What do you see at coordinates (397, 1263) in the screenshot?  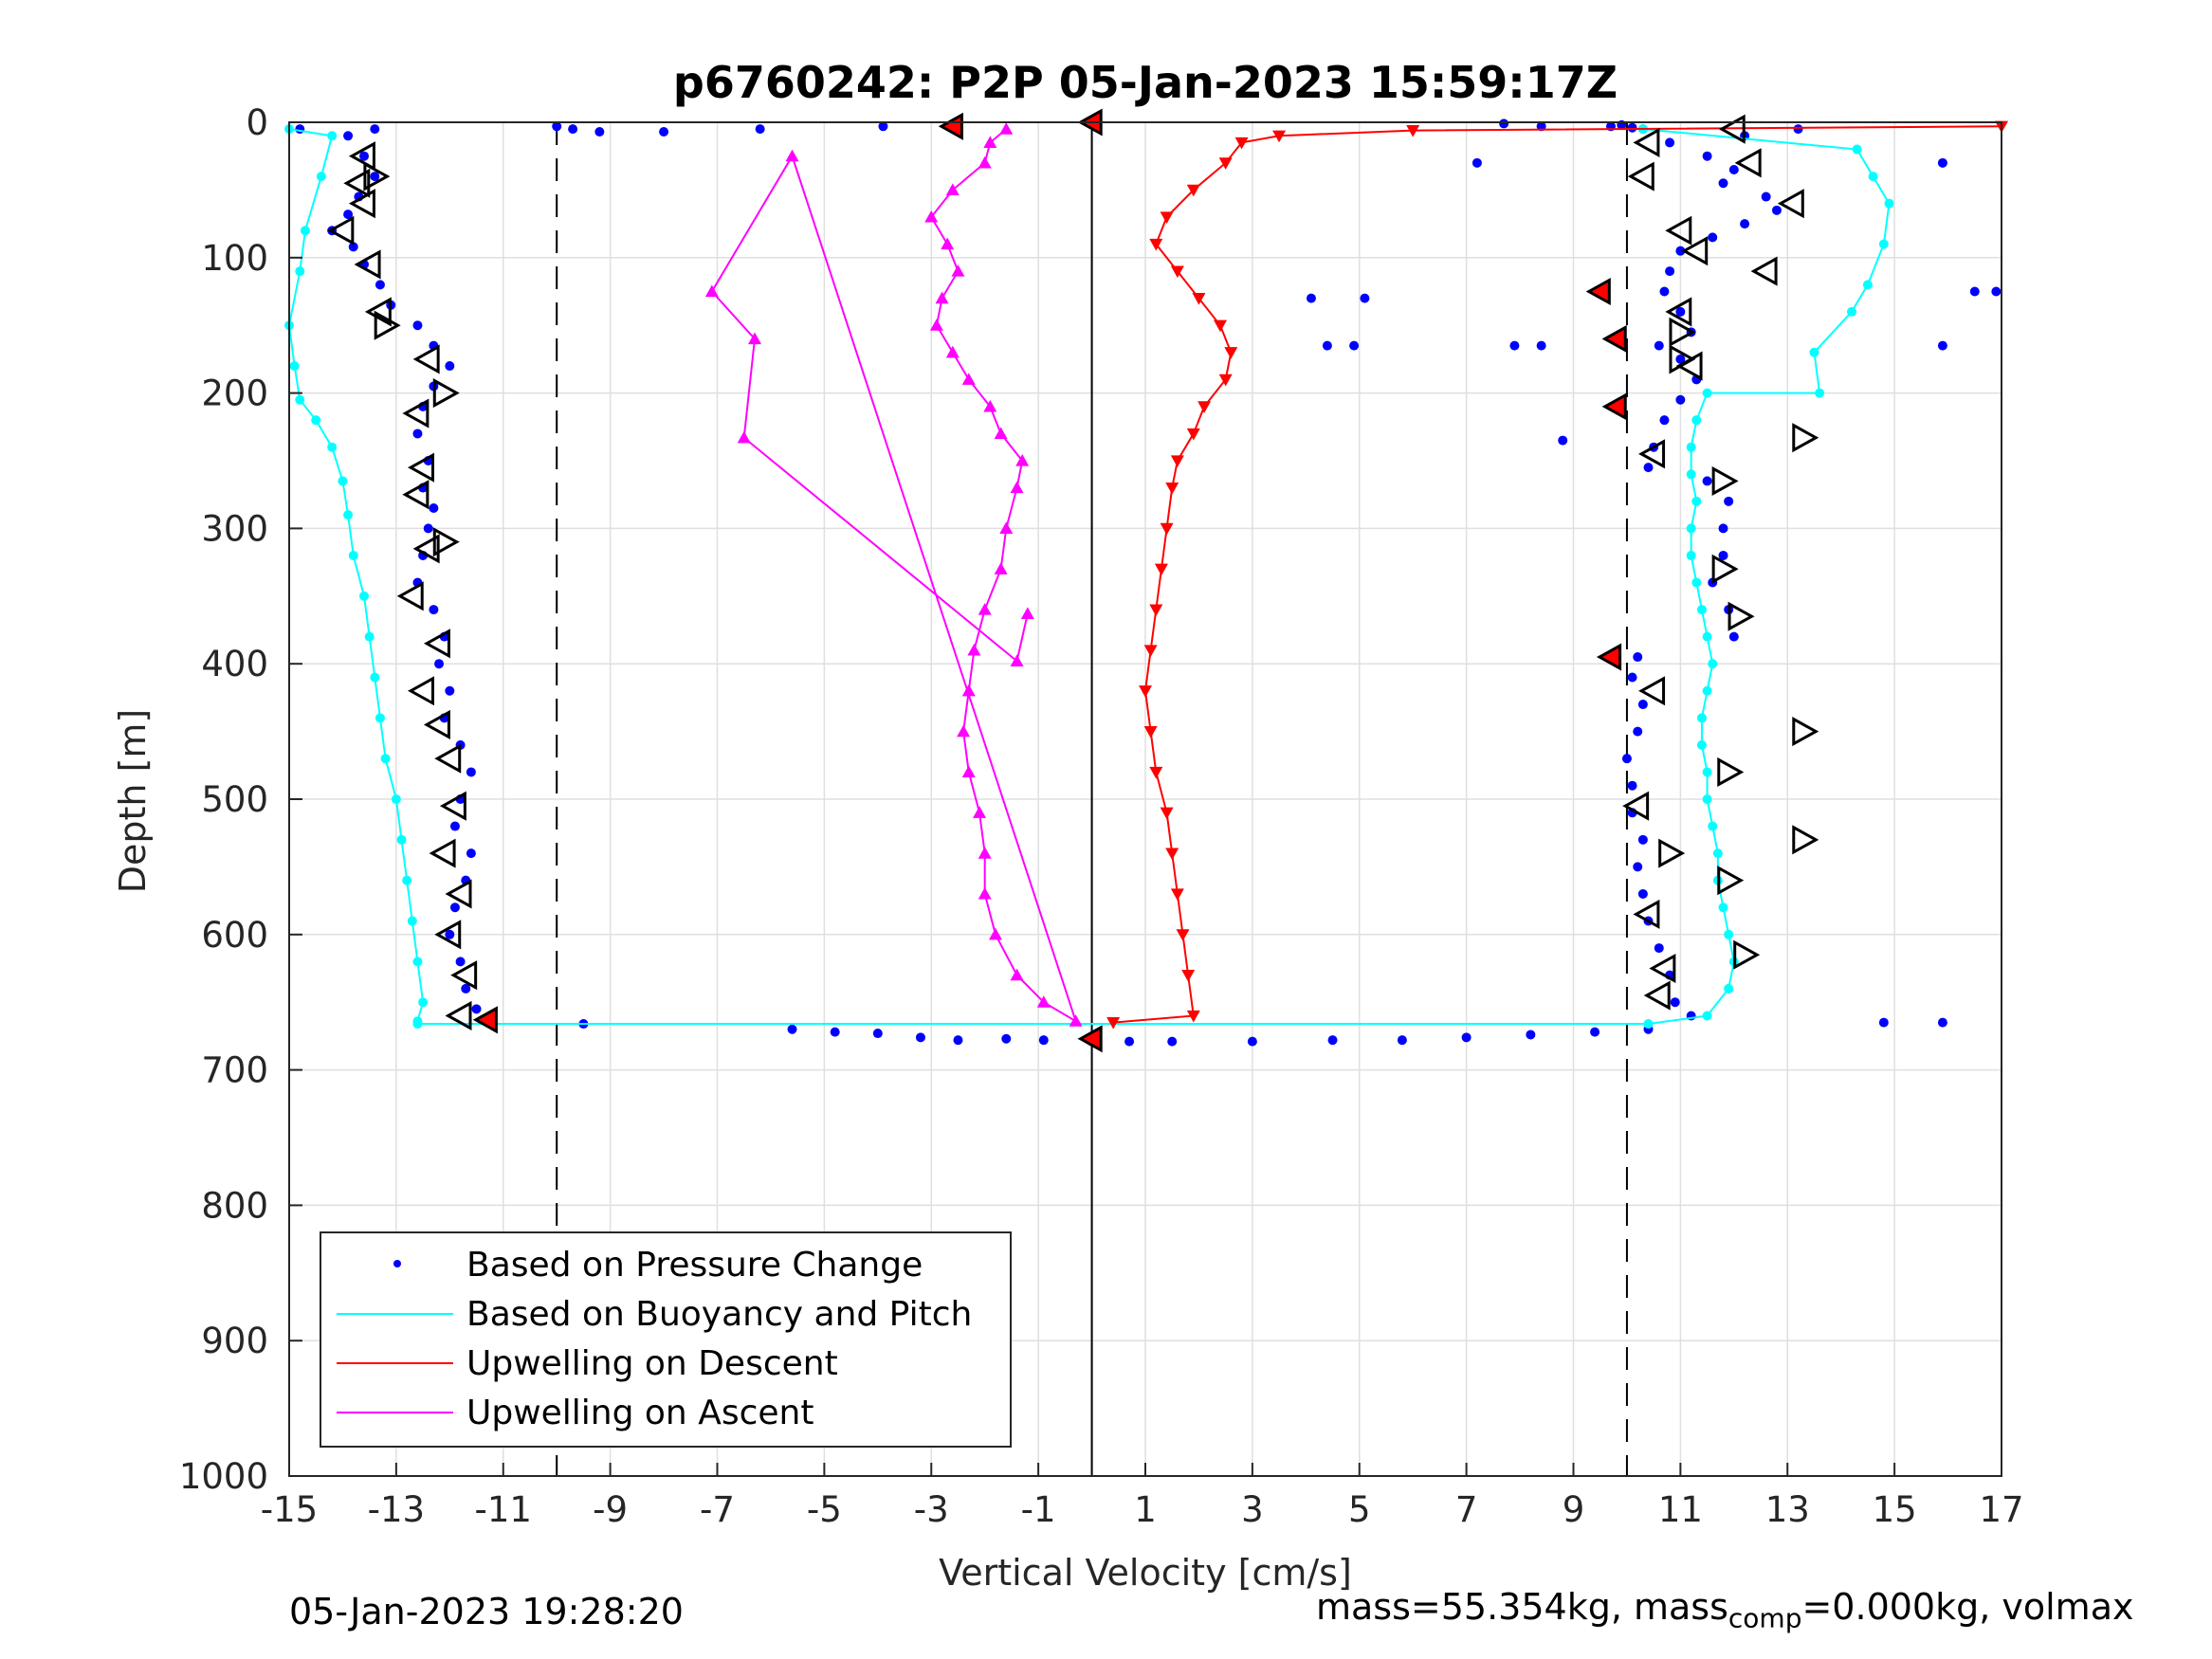 I see `legend-dot-icon` at bounding box center [397, 1263].